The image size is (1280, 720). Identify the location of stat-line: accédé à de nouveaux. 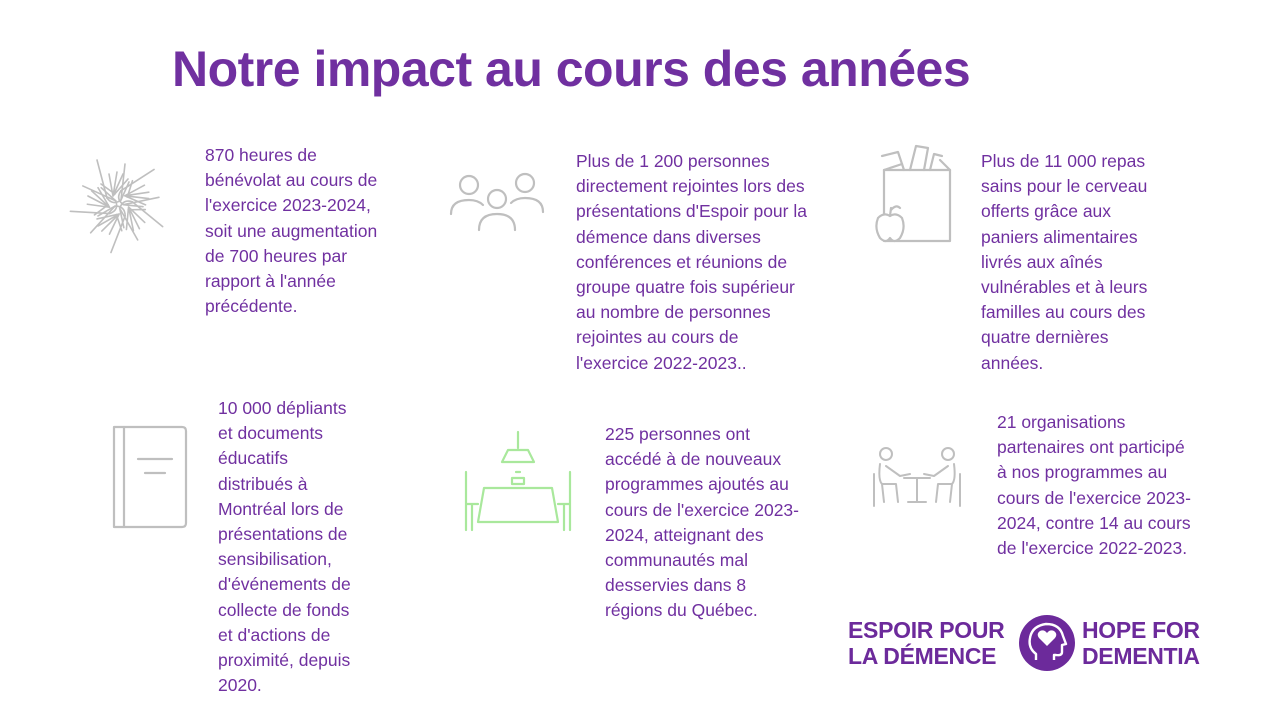
(693, 459).